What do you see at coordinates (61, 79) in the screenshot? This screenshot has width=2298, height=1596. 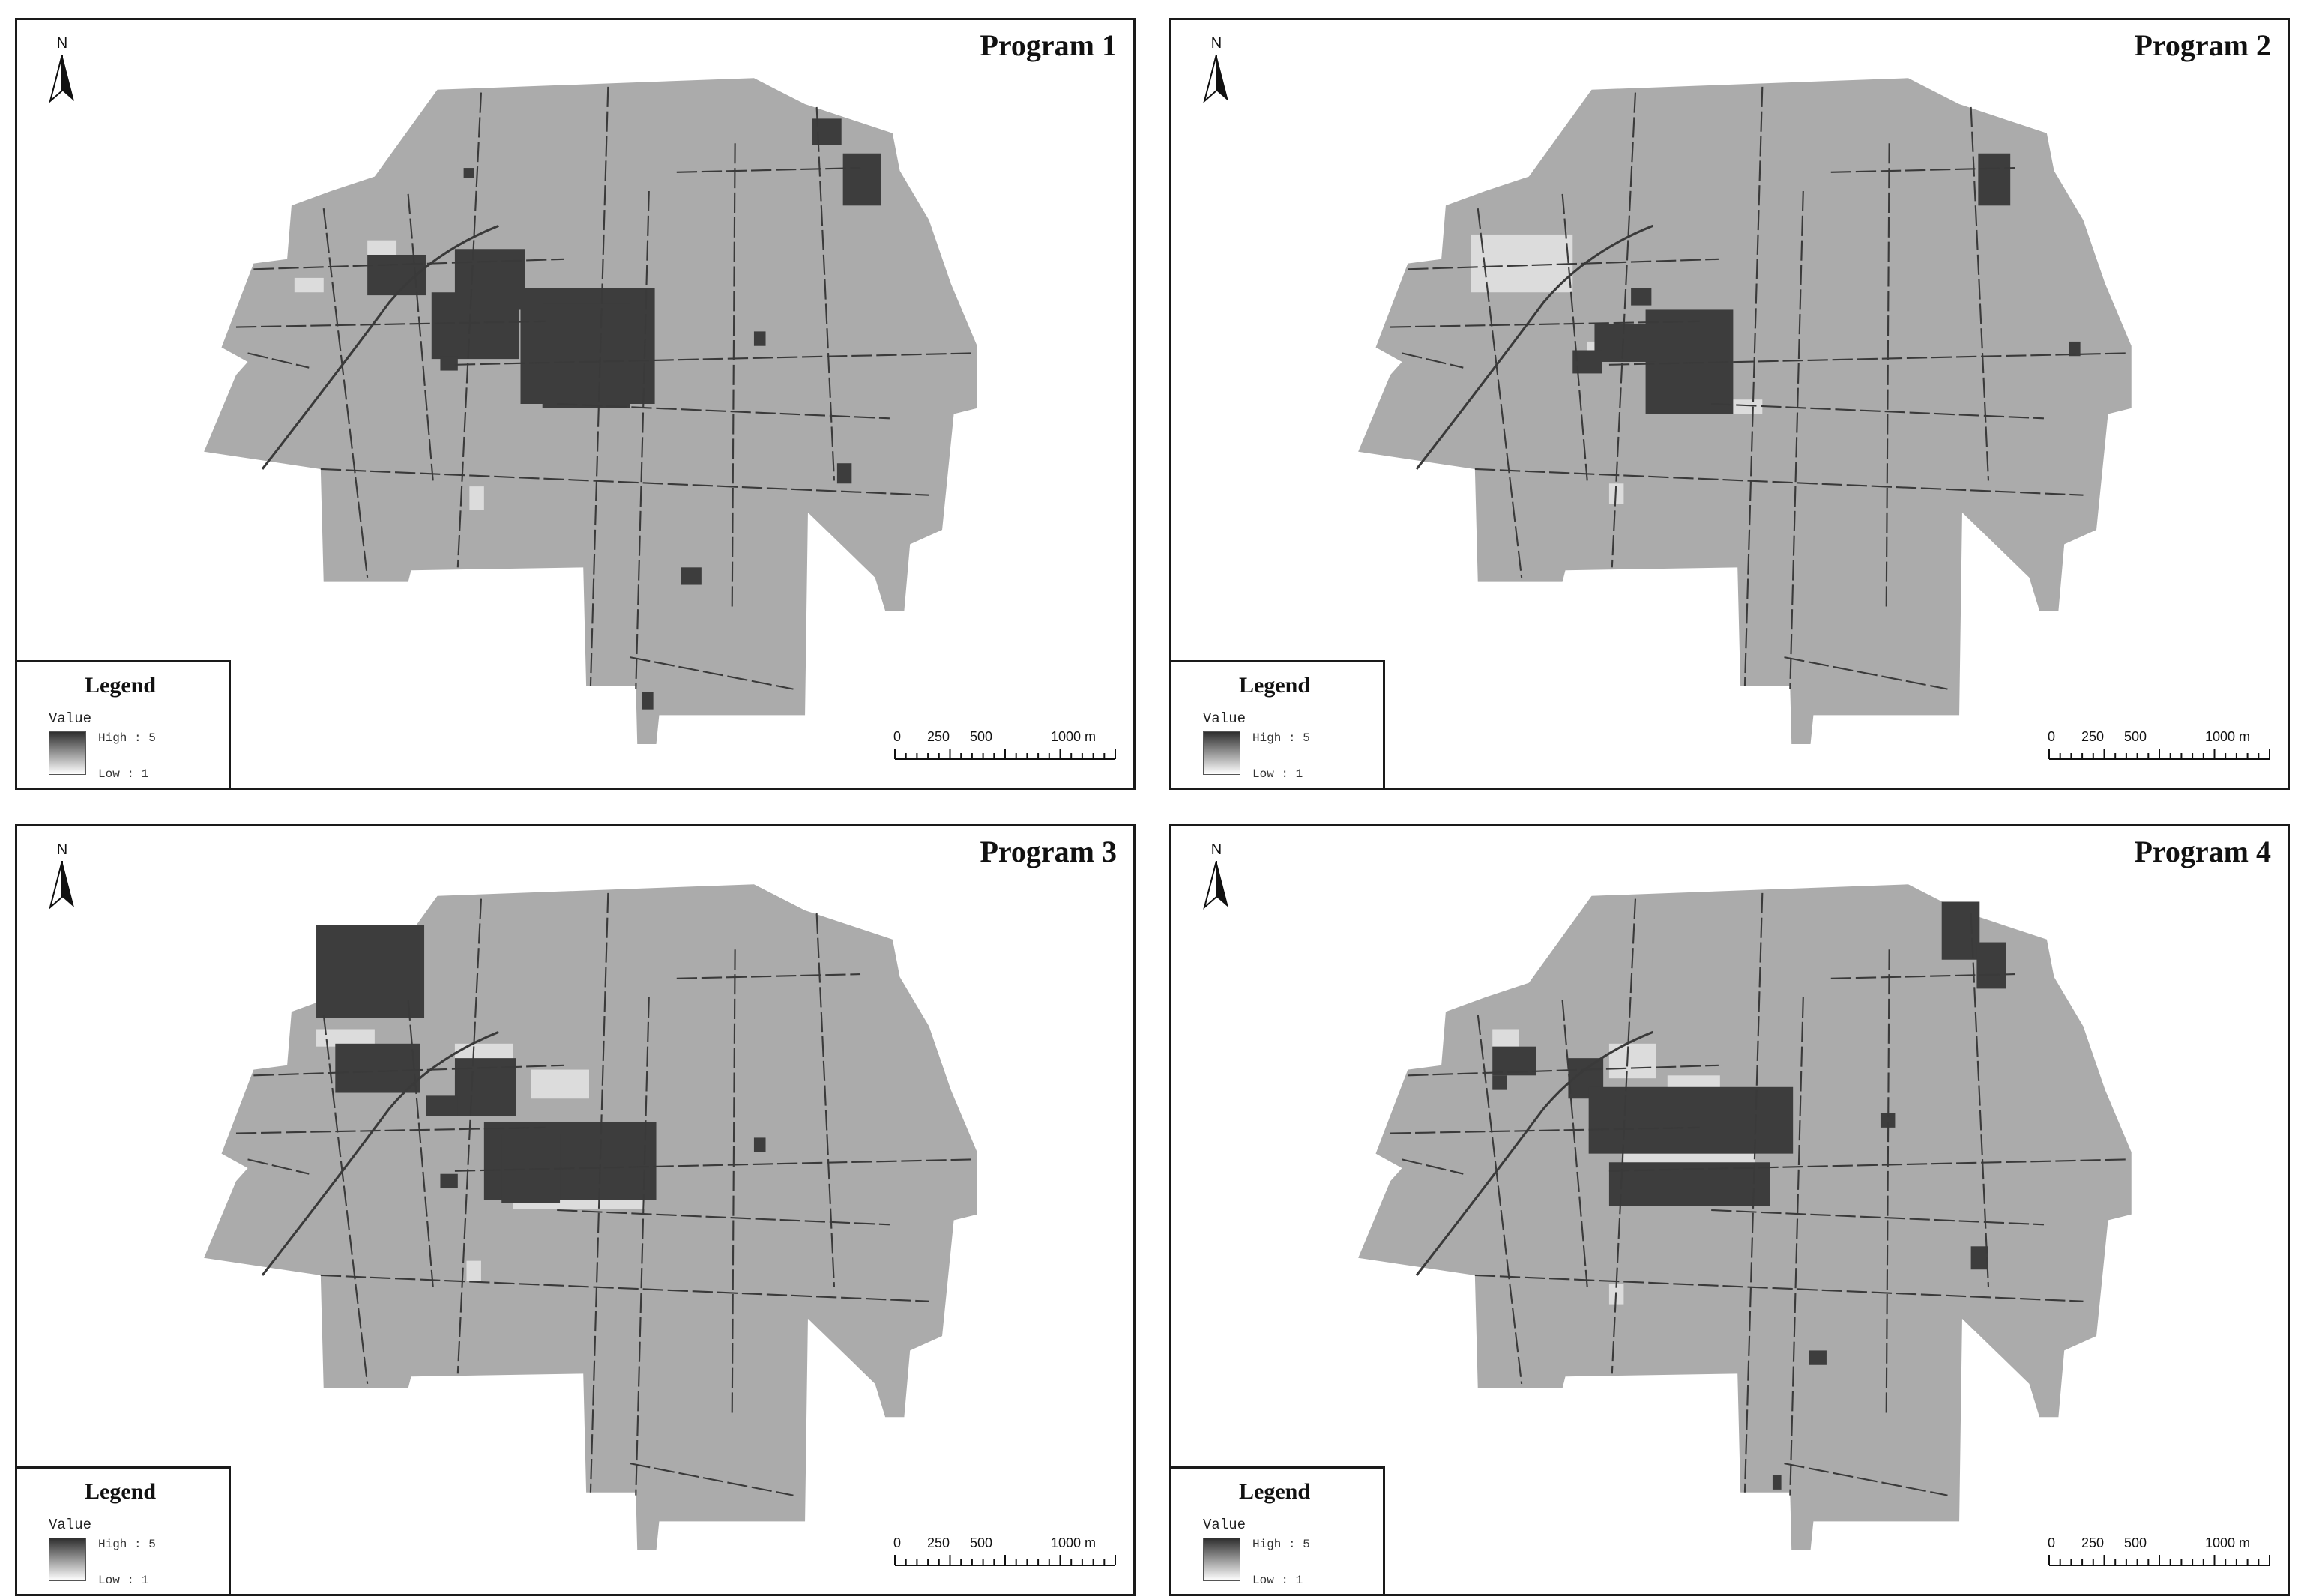 I see `north-arrow-icon` at bounding box center [61, 79].